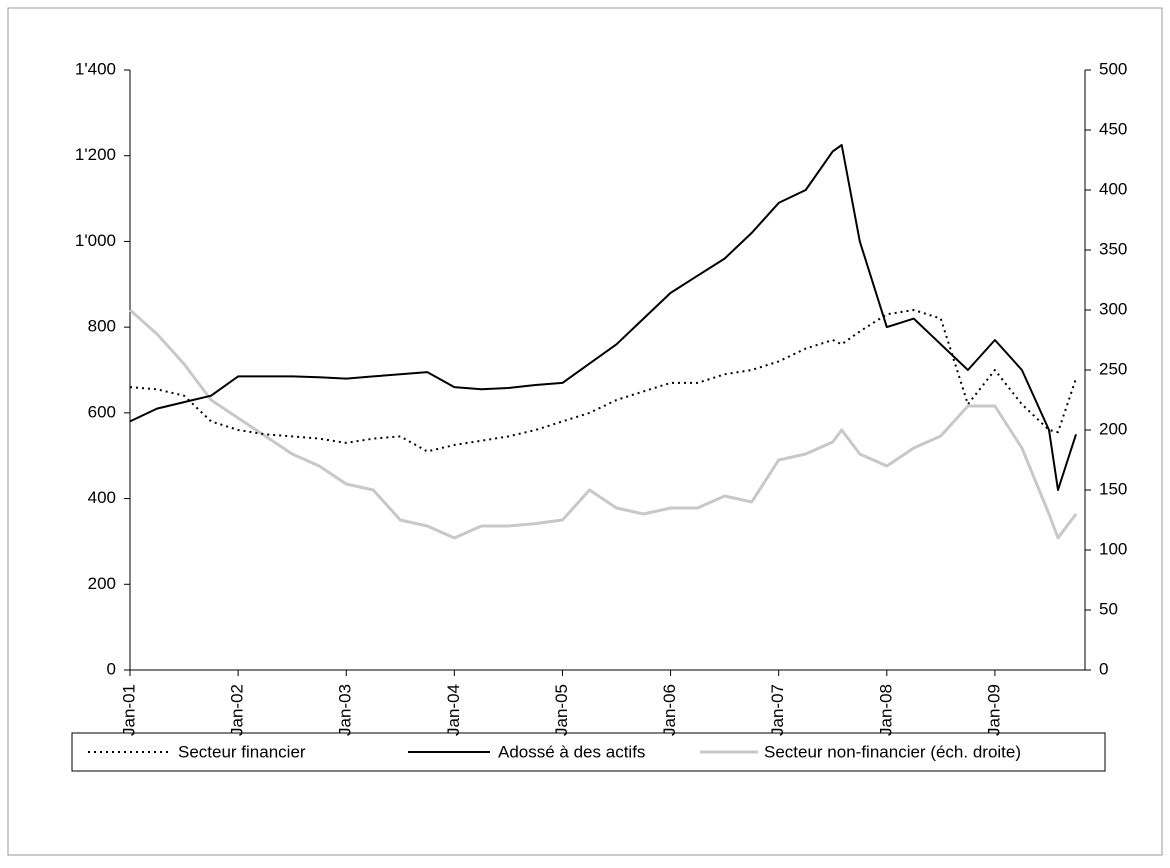  Describe the element at coordinates (669, 710) in the screenshot. I see `x-tick-label: Jan-06` at that location.